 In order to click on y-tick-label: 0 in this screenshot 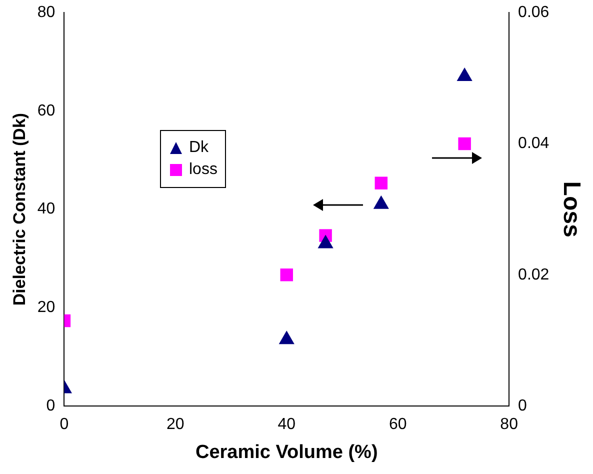, I will do `click(51, 405)`.